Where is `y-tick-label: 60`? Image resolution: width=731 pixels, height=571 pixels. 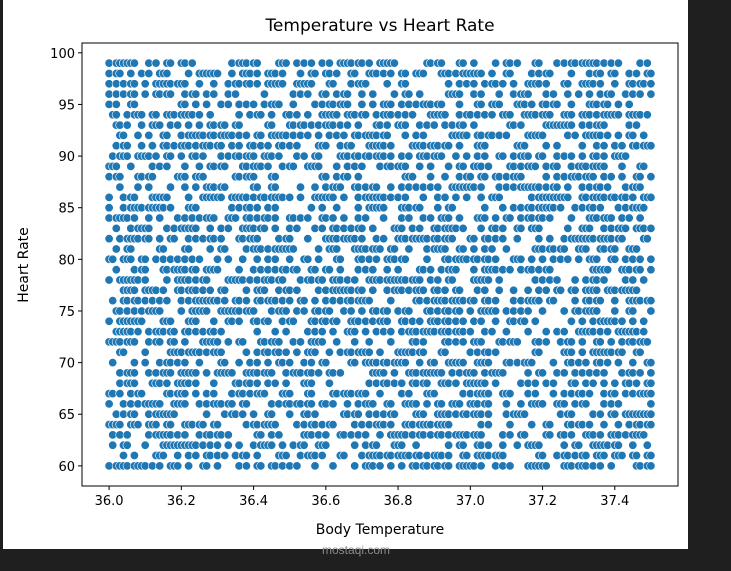
y-tick-label: 60 is located at coordinates (66, 467).